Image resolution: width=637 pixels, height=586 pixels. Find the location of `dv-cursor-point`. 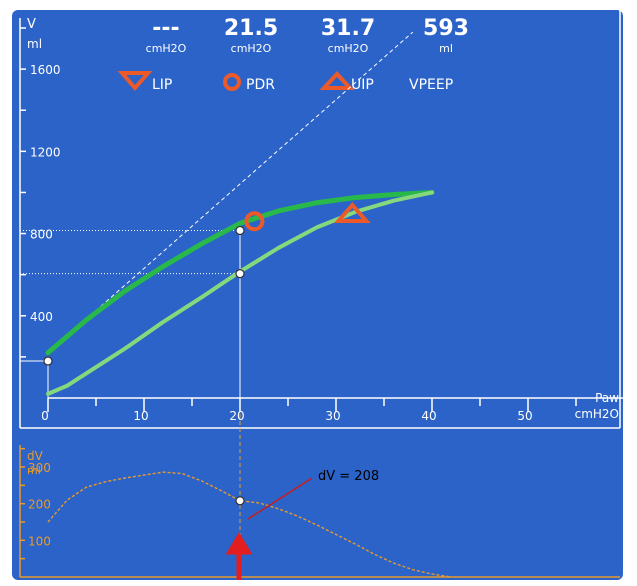

dv-cursor-point is located at coordinates (240, 501).